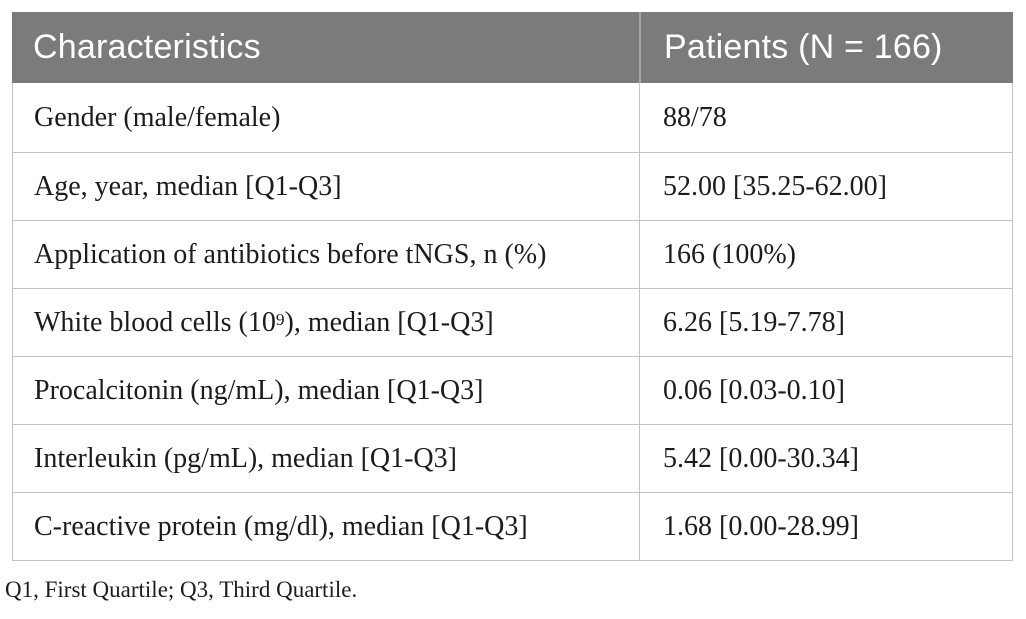 This screenshot has width=1026, height=619. What do you see at coordinates (259, 390) in the screenshot?
I see `row-label-text: Procalcitonin (ng/mL), median [Q1-Q3]` at bounding box center [259, 390].